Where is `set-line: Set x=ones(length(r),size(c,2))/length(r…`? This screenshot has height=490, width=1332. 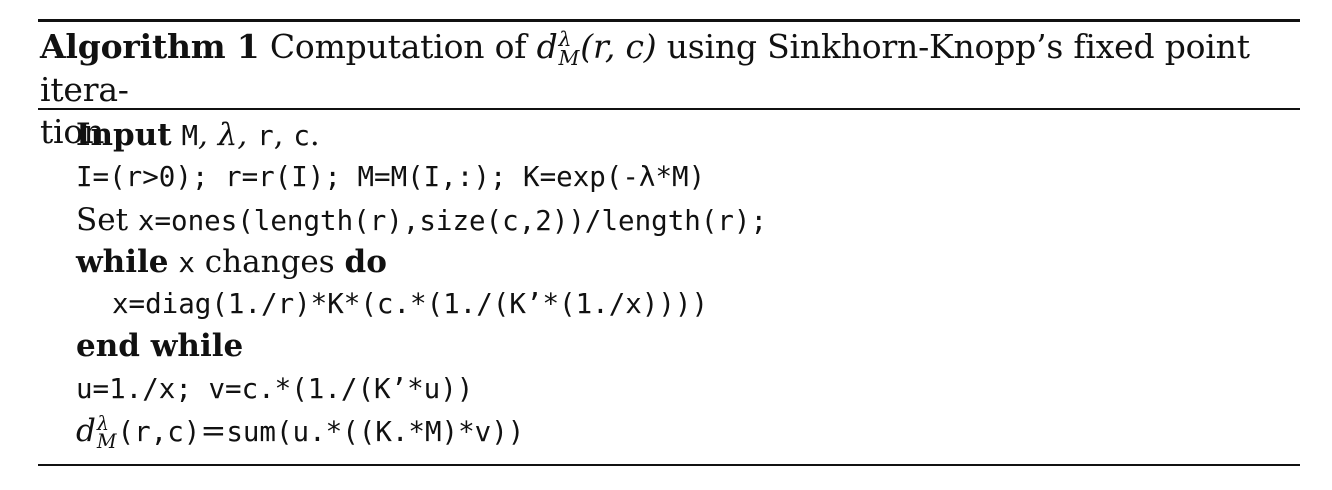 set-line: Set x=ones(length(r),size(c,2))/length(r… is located at coordinates (422, 219).